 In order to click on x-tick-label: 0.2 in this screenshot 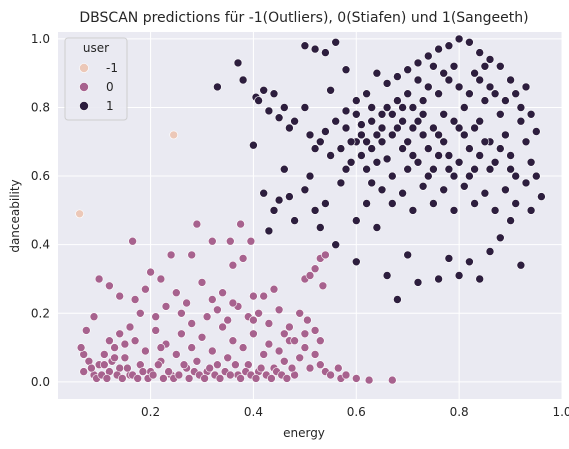, I will do `click(150, 412)`.